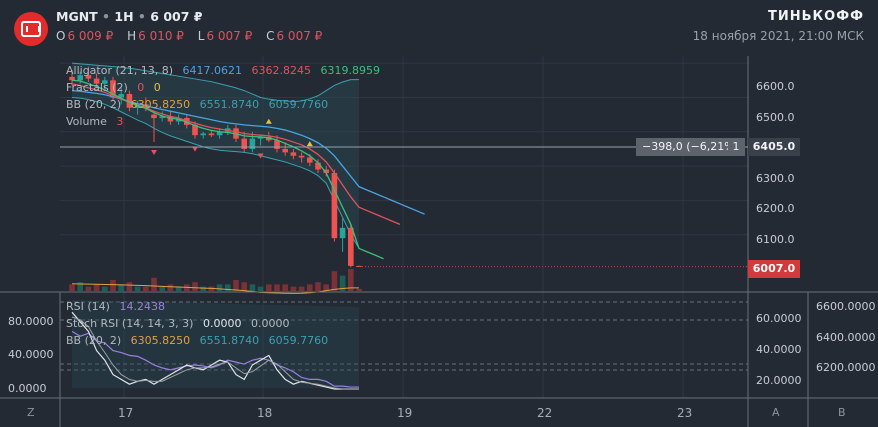  What do you see at coordinates (212, 70) in the screenshot?
I see `alligator-jaw-value: 6417.0621` at bounding box center [212, 70].